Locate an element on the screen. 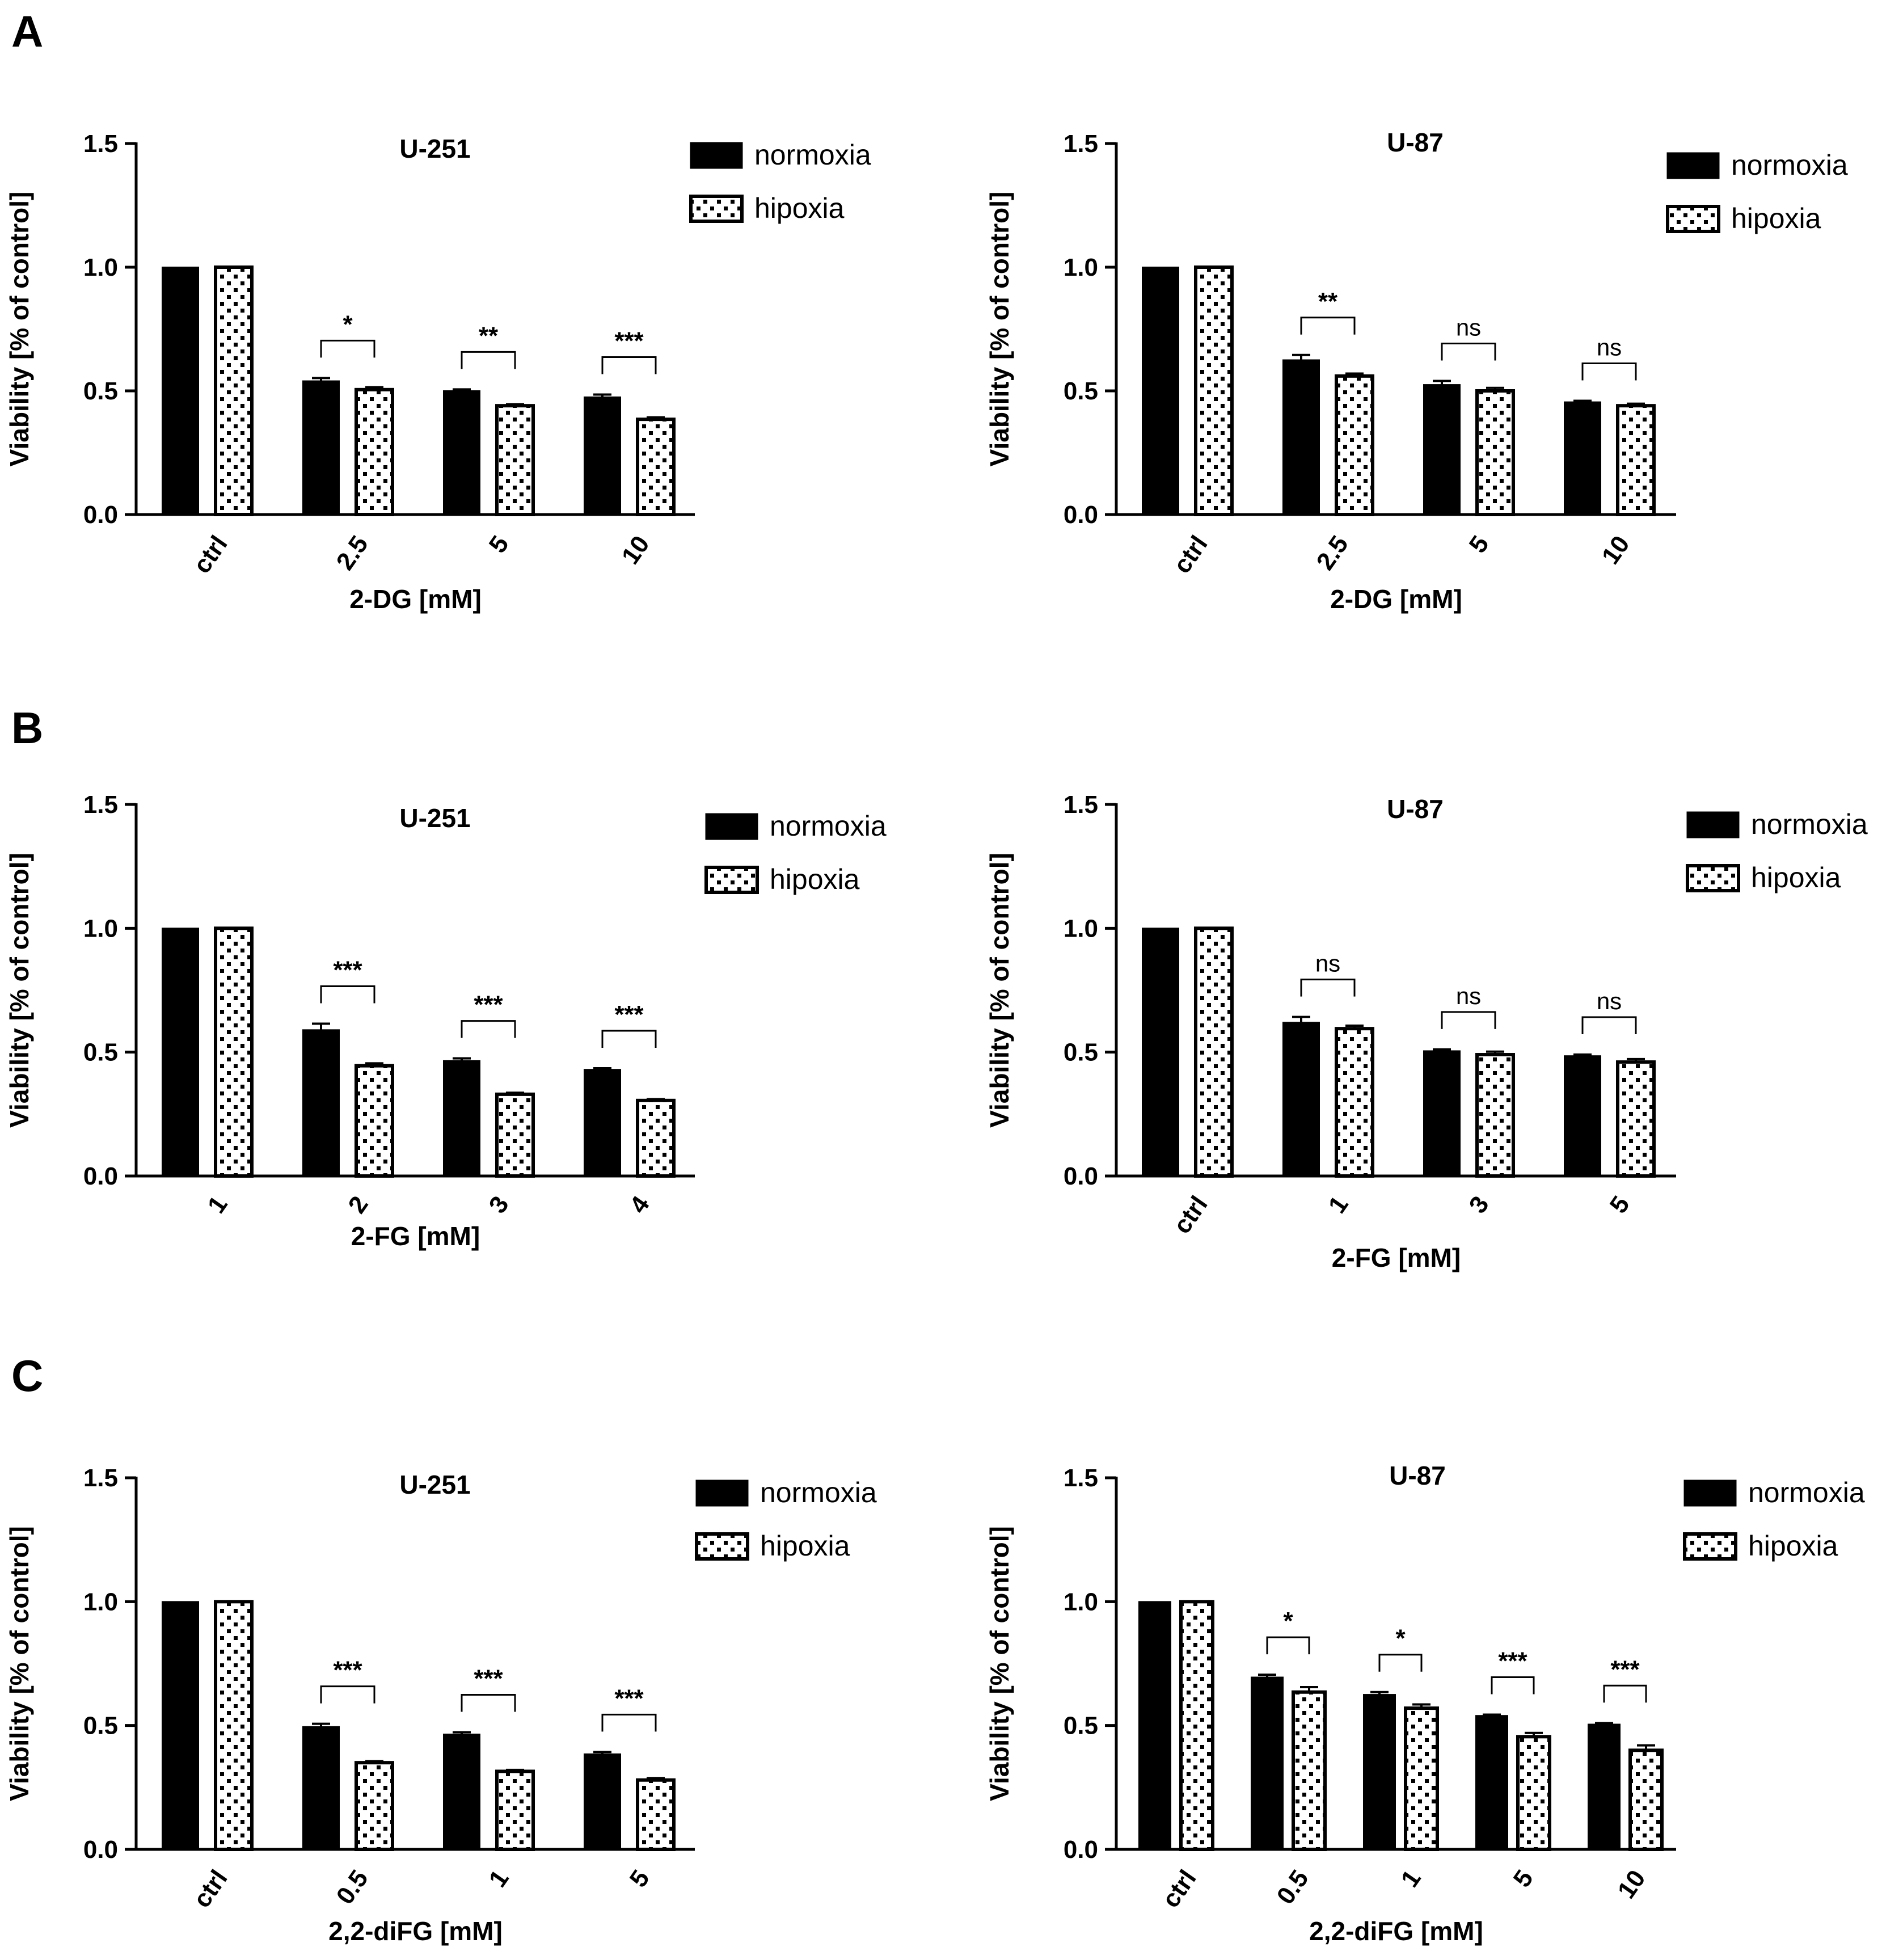 The image size is (1882, 1960). hypoxia-bar-ctrl is located at coordinates (1196, 1725).